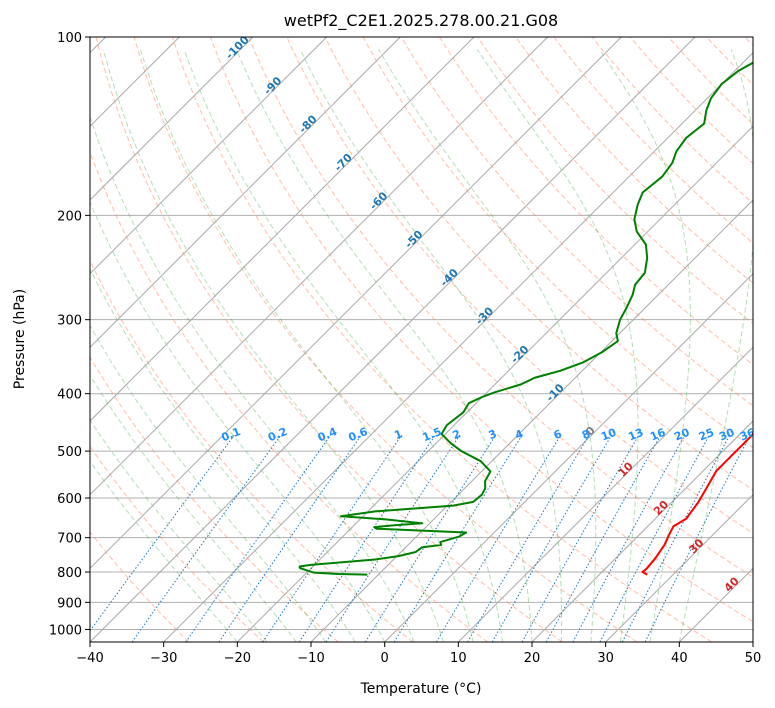 This screenshot has height=708, width=775. What do you see at coordinates (69, 573) in the screenshot?
I see `y-tick-label: 800` at bounding box center [69, 573].